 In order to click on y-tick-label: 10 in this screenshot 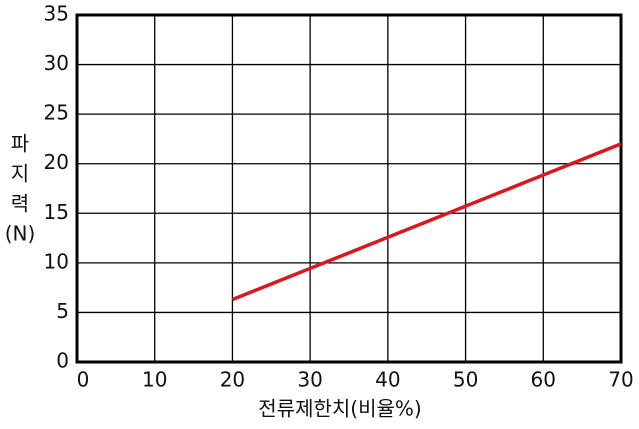, I will do `click(56, 261)`.